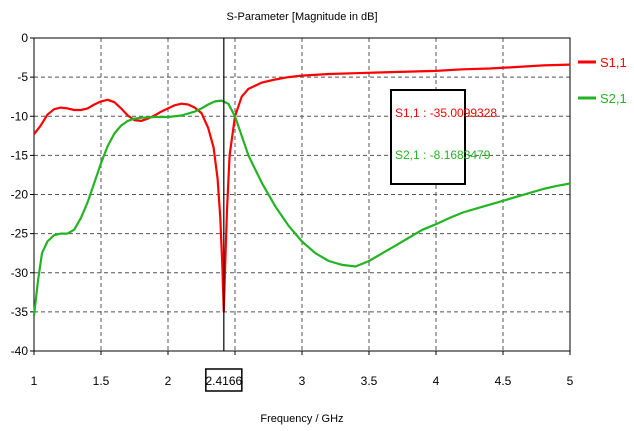  What do you see at coordinates (443, 155) in the screenshot?
I see `marker-readout-s21: S2,1 : -8.1683479` at bounding box center [443, 155].